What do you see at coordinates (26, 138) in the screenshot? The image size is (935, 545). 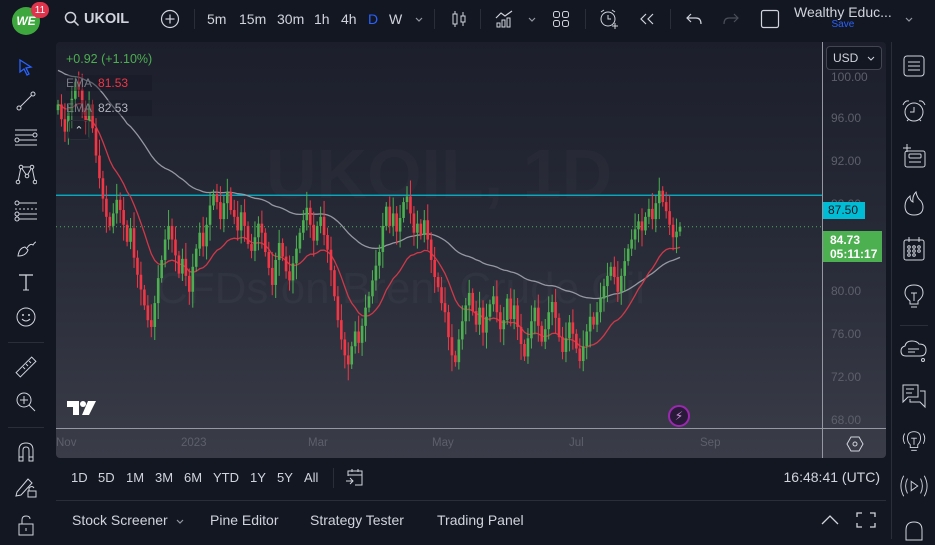 I see `horizontal-lines-tool` at bounding box center [26, 138].